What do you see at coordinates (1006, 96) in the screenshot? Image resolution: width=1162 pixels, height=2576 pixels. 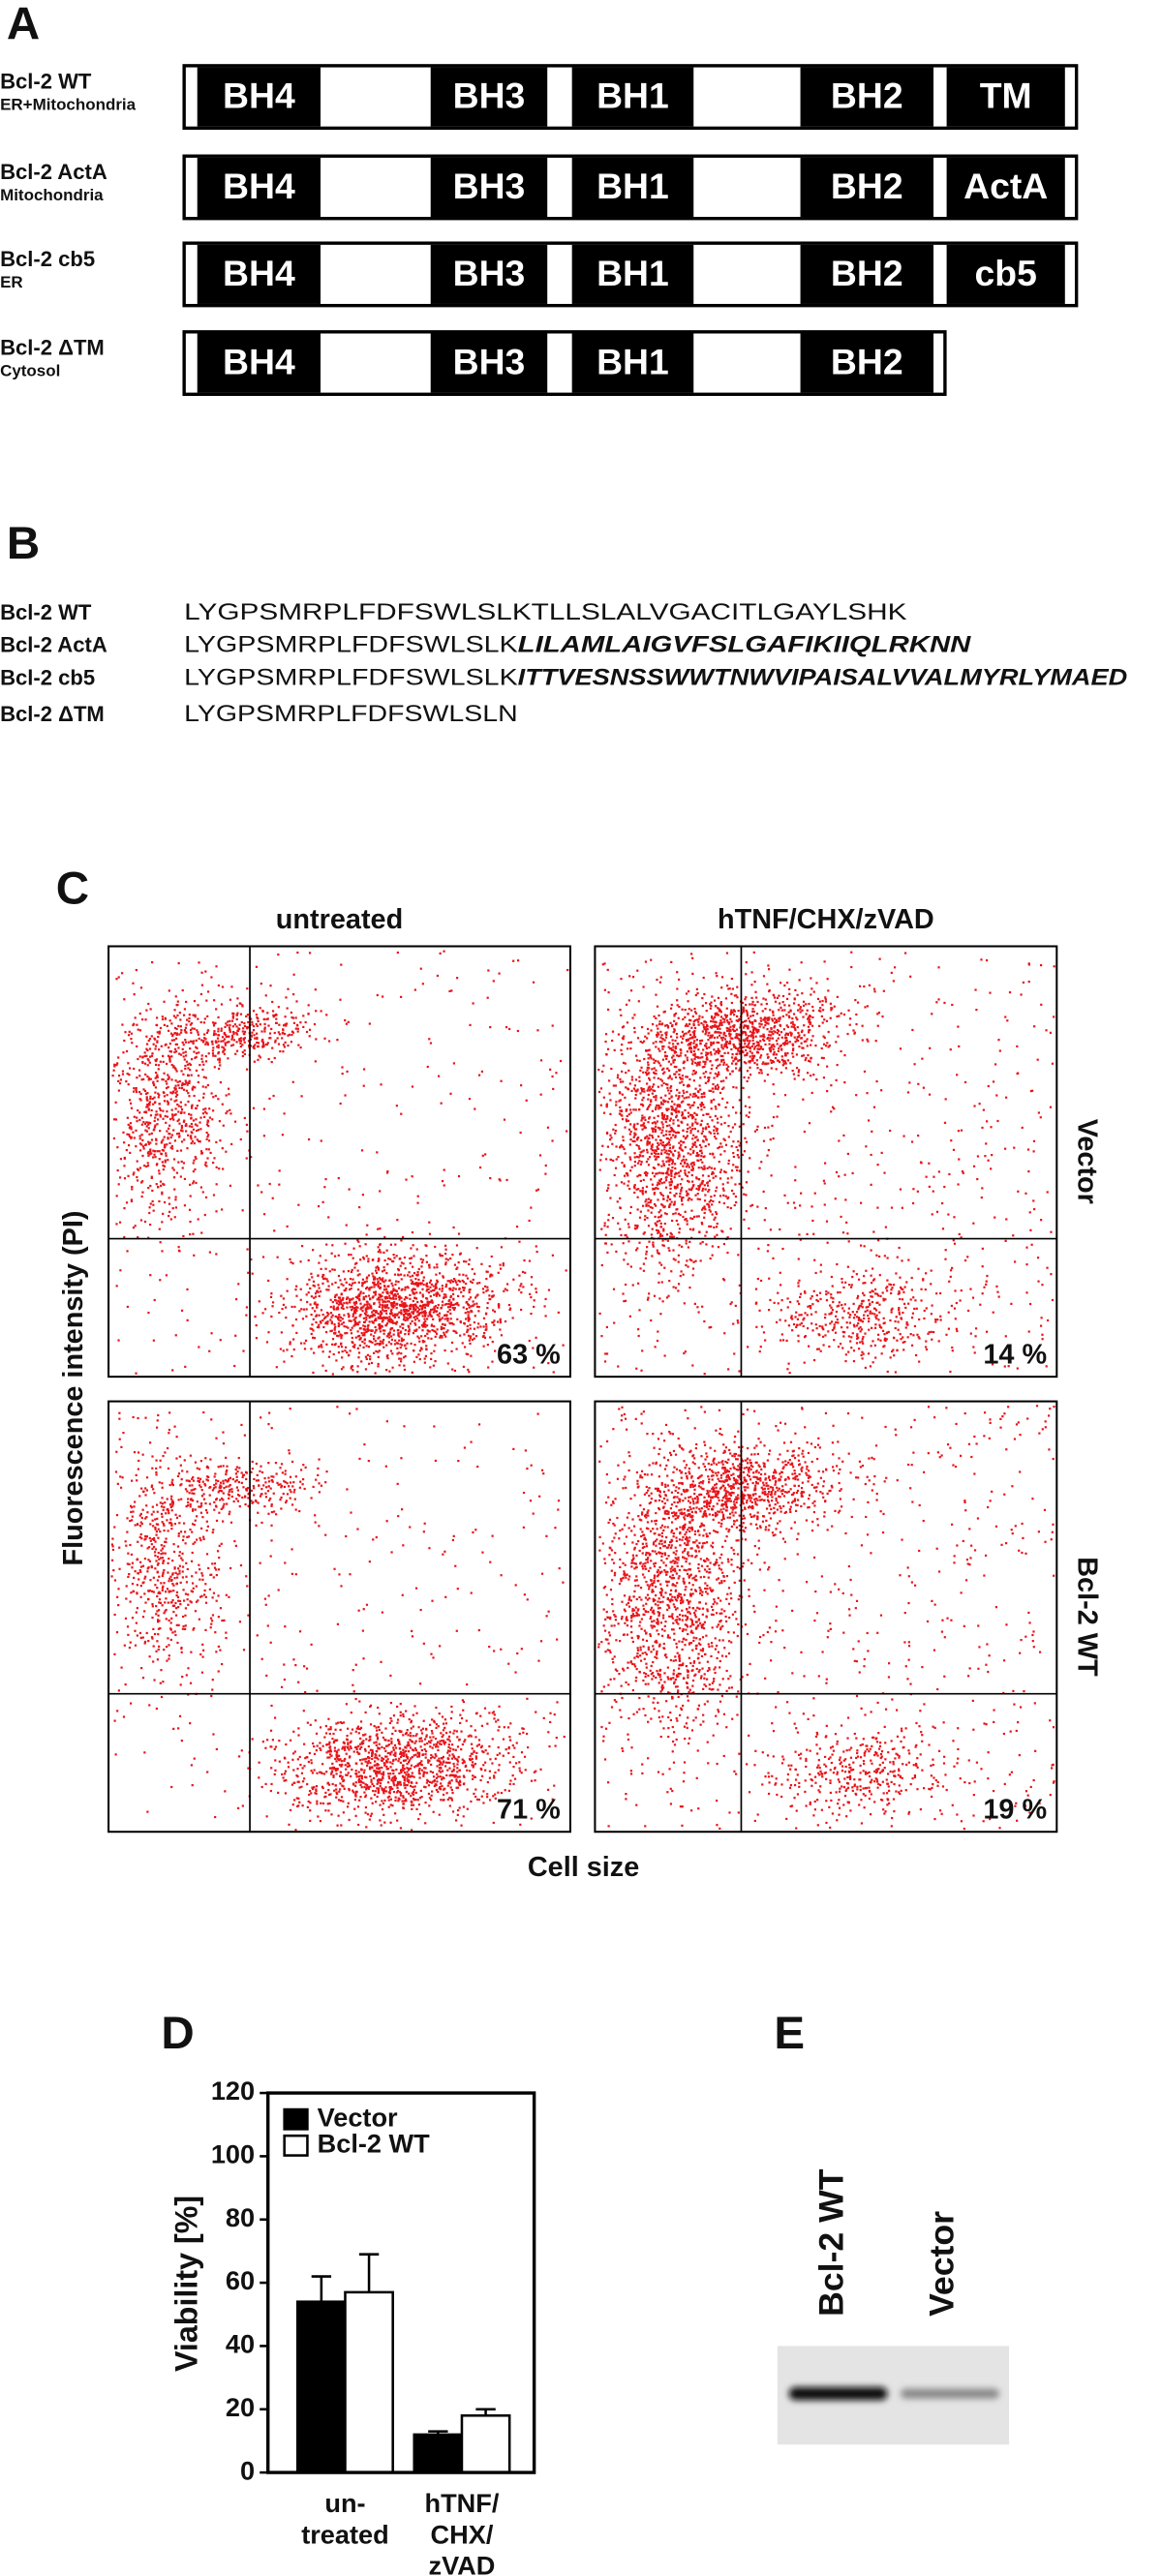 I see `domain-label: TM` at bounding box center [1006, 96].